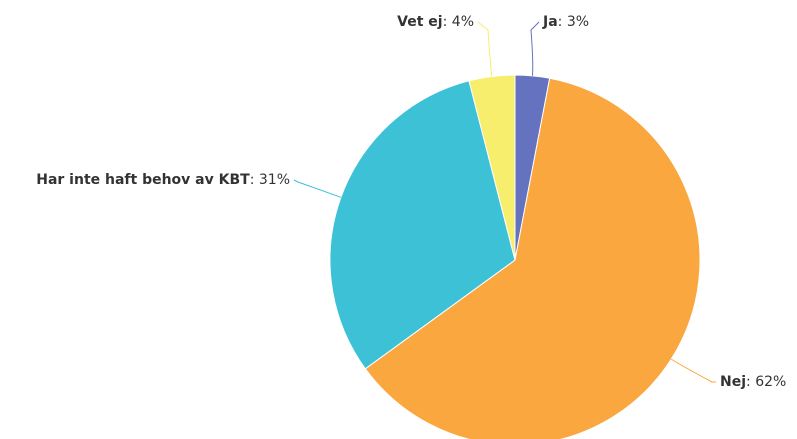 This screenshot has width=797, height=439. I want to click on data-label: Nej: 62%, so click(753, 382).